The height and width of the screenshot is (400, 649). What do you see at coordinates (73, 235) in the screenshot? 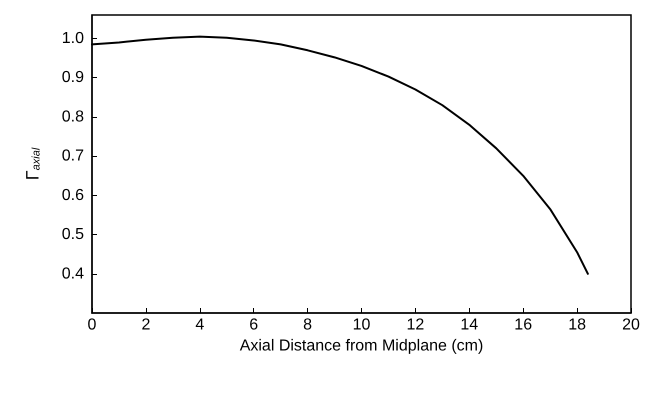
I see `y-tick-label: 0.5` at bounding box center [73, 235].